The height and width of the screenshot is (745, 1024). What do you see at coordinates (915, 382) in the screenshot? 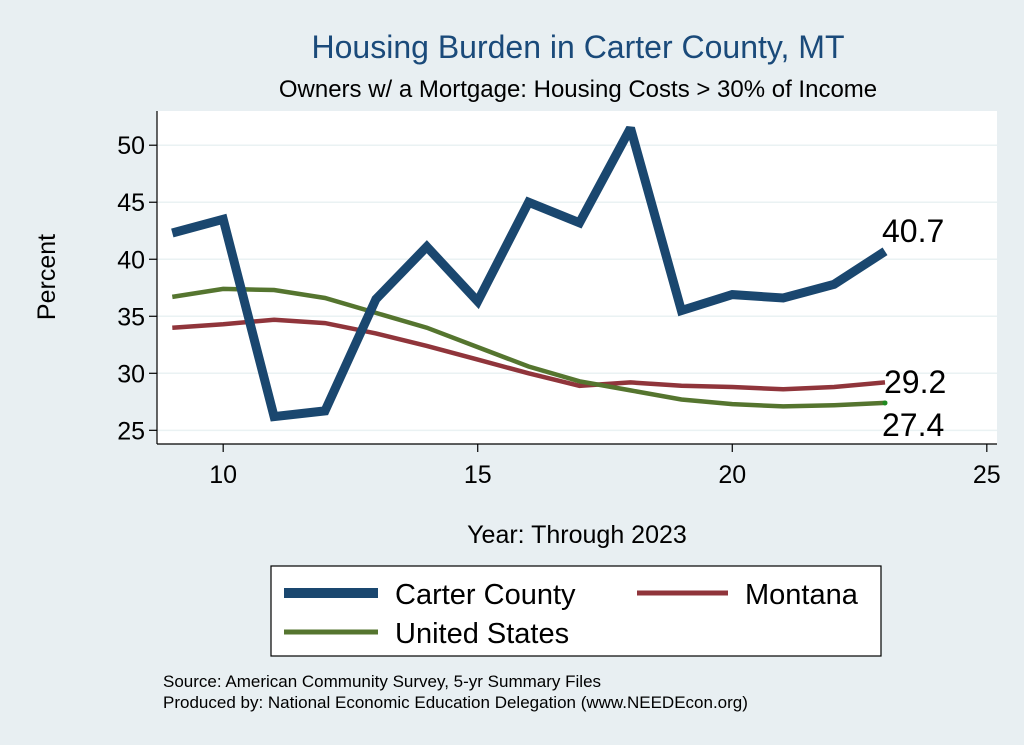
I see `end-label-montana: 29.2` at bounding box center [915, 382].